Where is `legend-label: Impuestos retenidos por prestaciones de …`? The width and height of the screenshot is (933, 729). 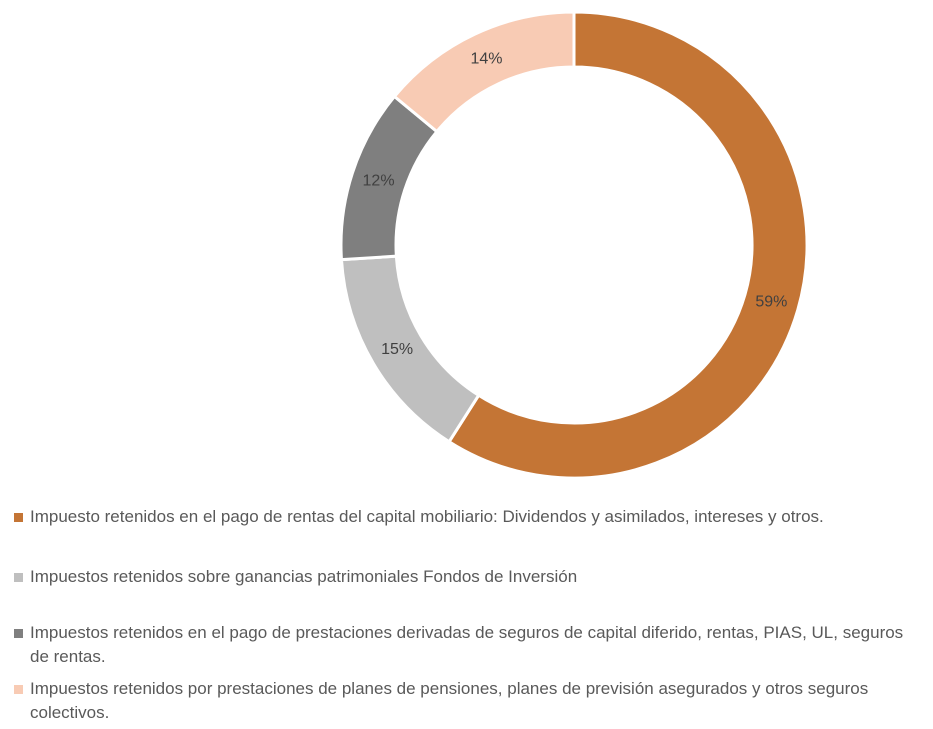
legend-label: Impuestos retenidos por prestaciones de … is located at coordinates (449, 700).